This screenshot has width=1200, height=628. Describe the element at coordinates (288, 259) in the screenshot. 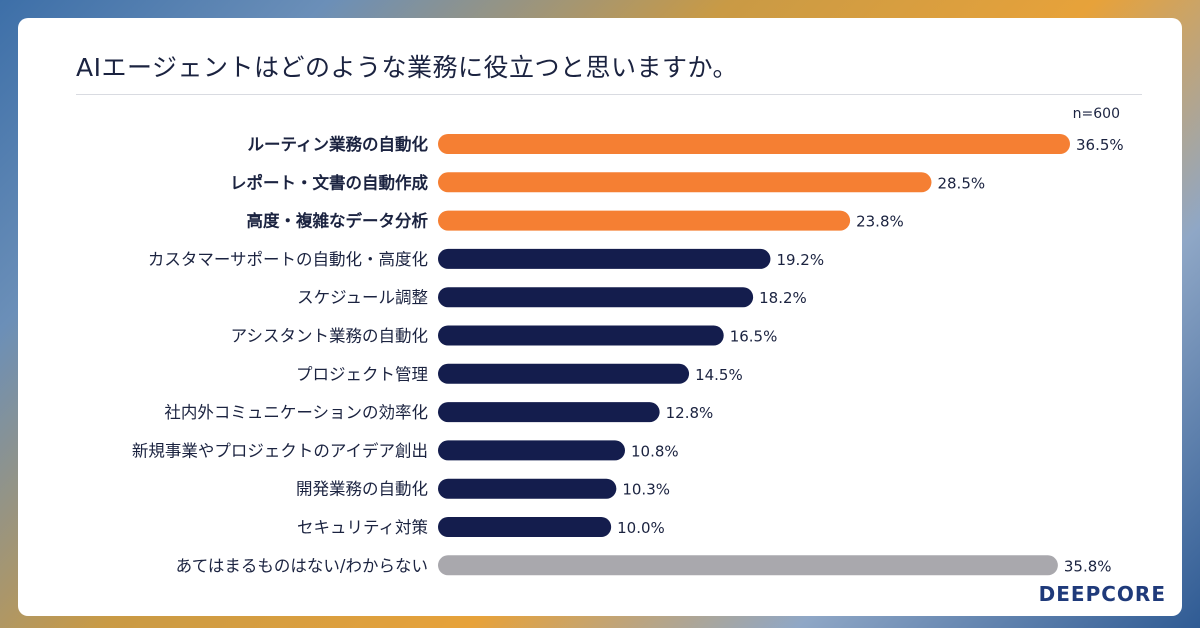

I see `category-label: カスタマーサポートの自動化・高度化` at that location.